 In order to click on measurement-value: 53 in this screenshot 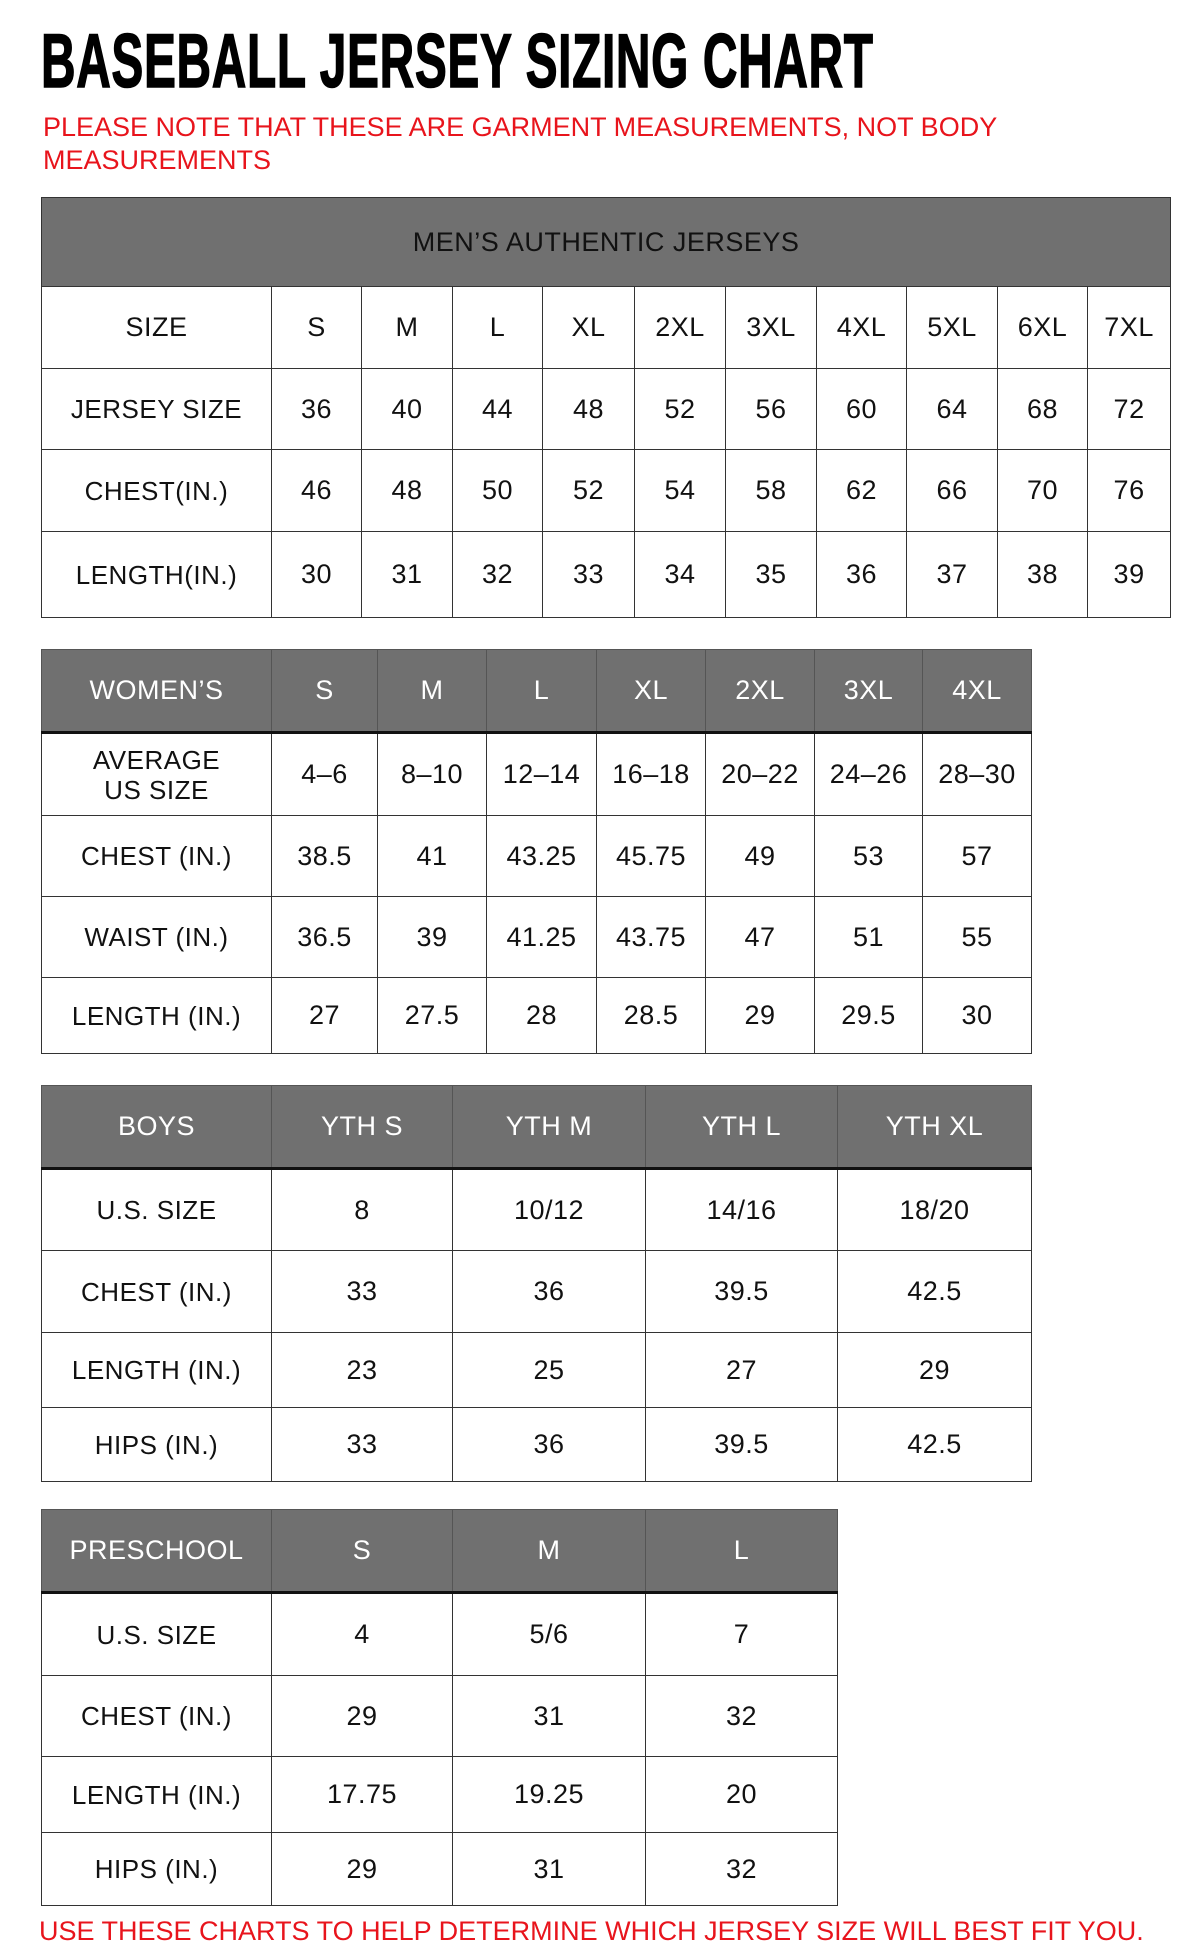, I will do `click(868, 856)`.